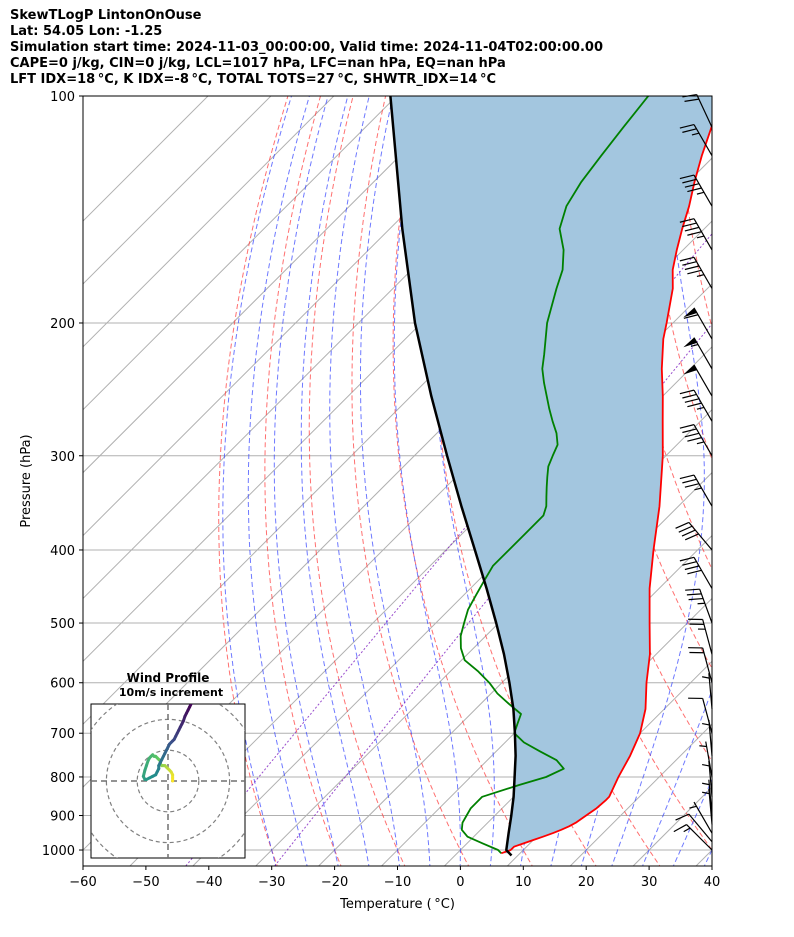 Image resolution: width=794 pixels, height=937 pixels. What do you see at coordinates (586, 882) in the screenshot?
I see `x-tick-label: 20` at bounding box center [586, 882].